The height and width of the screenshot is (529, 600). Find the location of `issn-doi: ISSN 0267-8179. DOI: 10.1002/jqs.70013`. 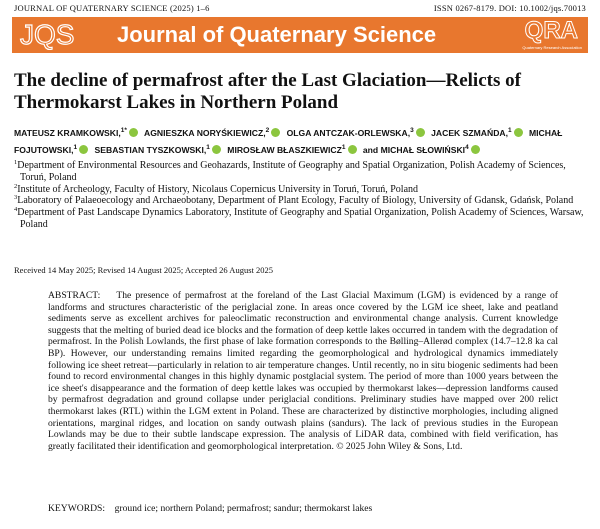

issn-doi: ISSN 0267-8179. DOI: 10.1002/jqs.70013 is located at coordinates (509, 8).